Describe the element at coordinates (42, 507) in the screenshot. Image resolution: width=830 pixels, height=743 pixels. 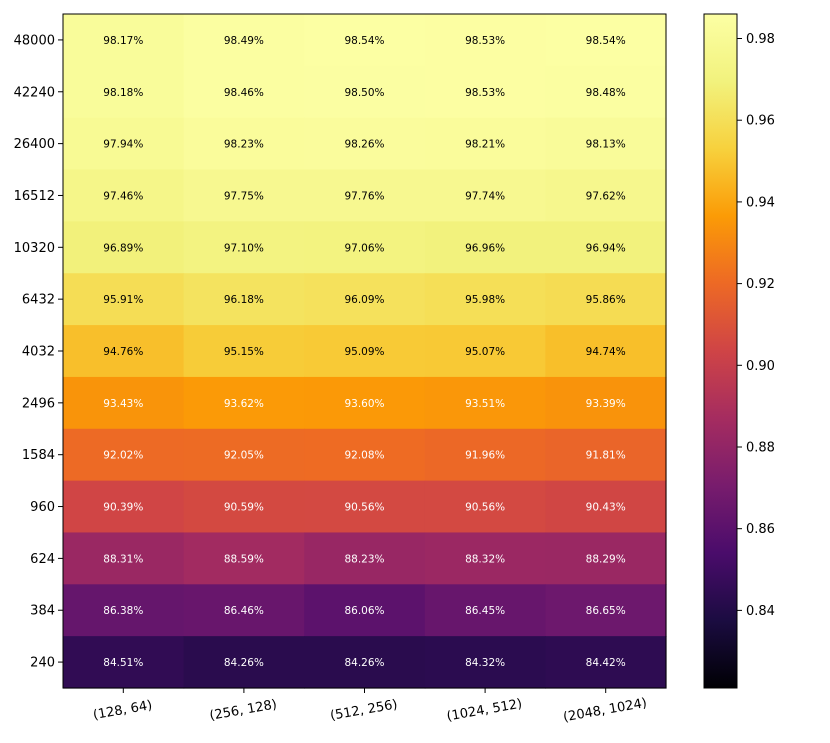
I see `y-tick-label: 960` at that location.